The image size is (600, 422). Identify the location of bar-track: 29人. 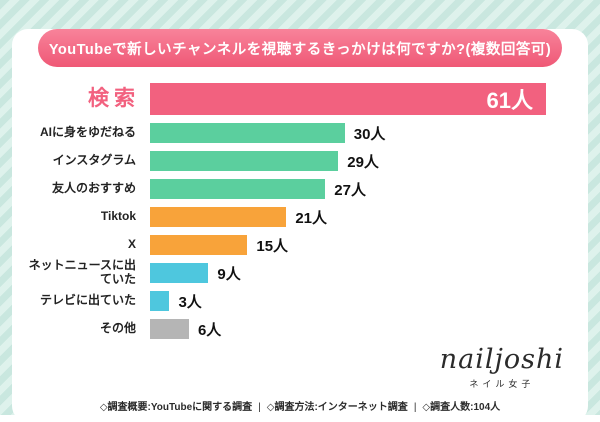
(348, 161).